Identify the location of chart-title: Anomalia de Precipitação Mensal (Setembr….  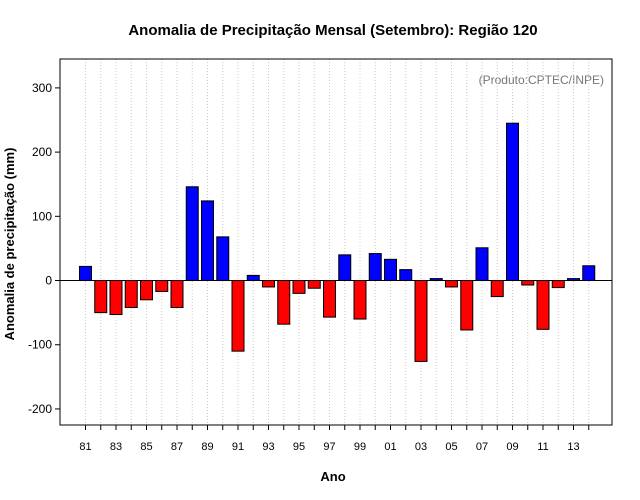
(332, 30).